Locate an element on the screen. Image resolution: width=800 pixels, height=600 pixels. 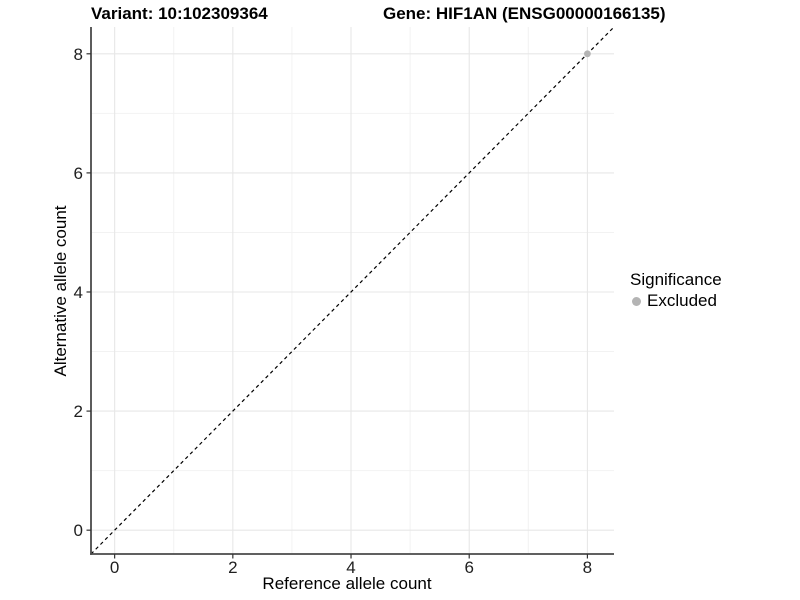
y-axis-tick-label: 6 is located at coordinates (78, 173).